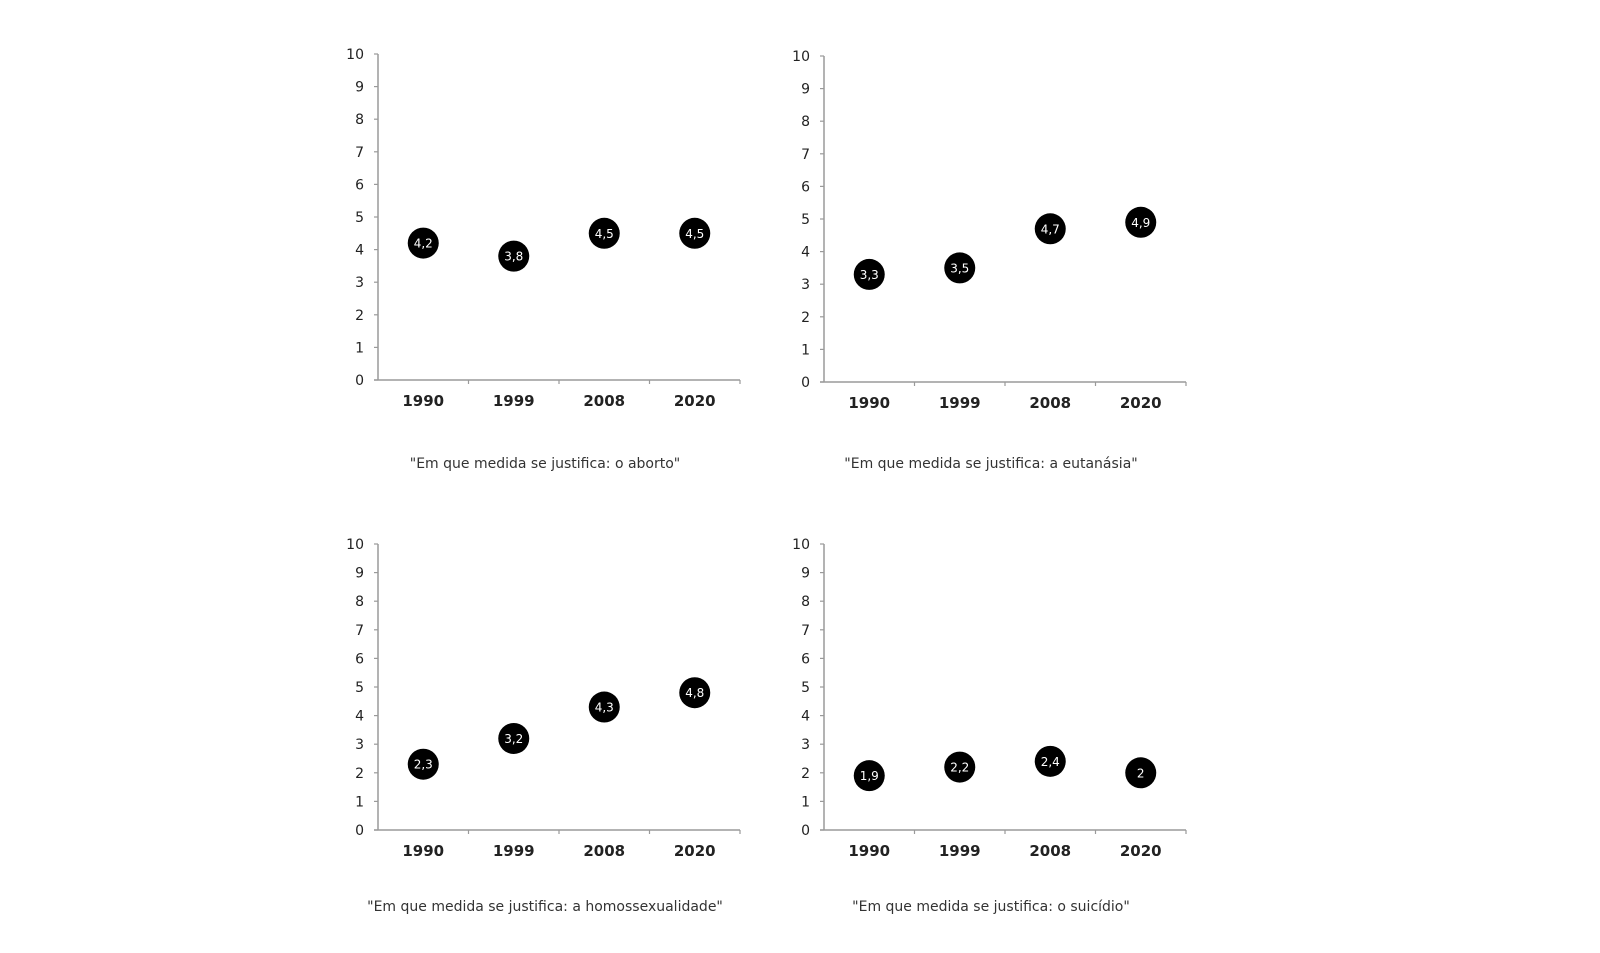 This screenshot has width=1600, height=953. I want to click on data-label: 3,3, so click(869, 275).